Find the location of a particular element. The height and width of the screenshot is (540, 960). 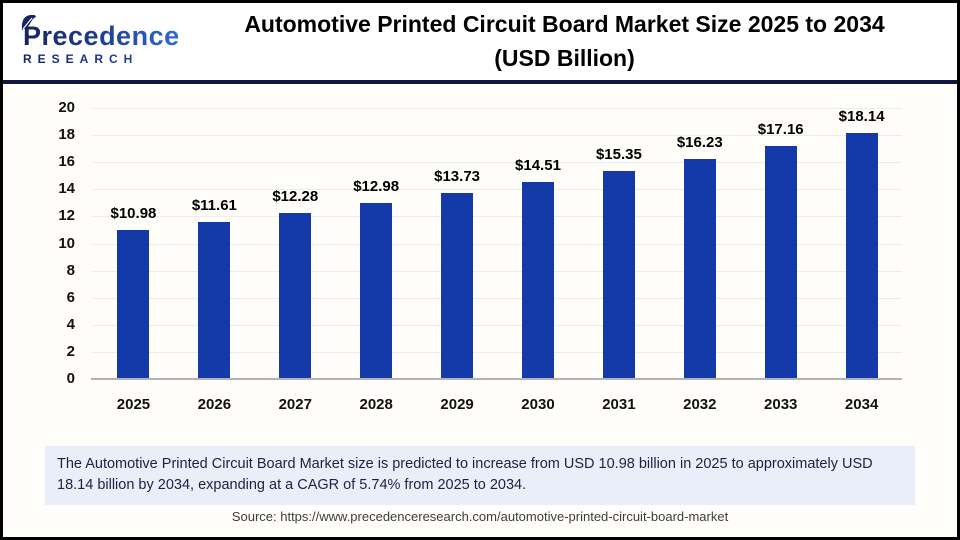

bar-value-label: $10.98 is located at coordinates (133, 214).